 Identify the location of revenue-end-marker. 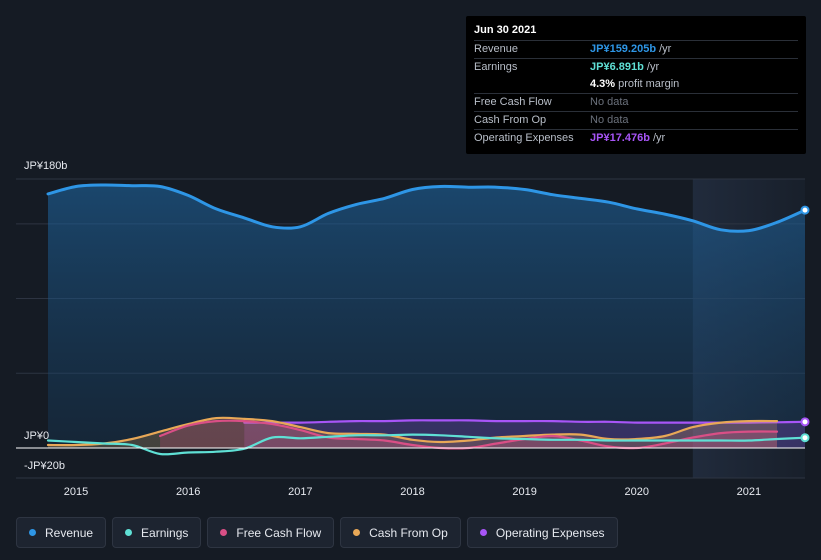
(805, 210).